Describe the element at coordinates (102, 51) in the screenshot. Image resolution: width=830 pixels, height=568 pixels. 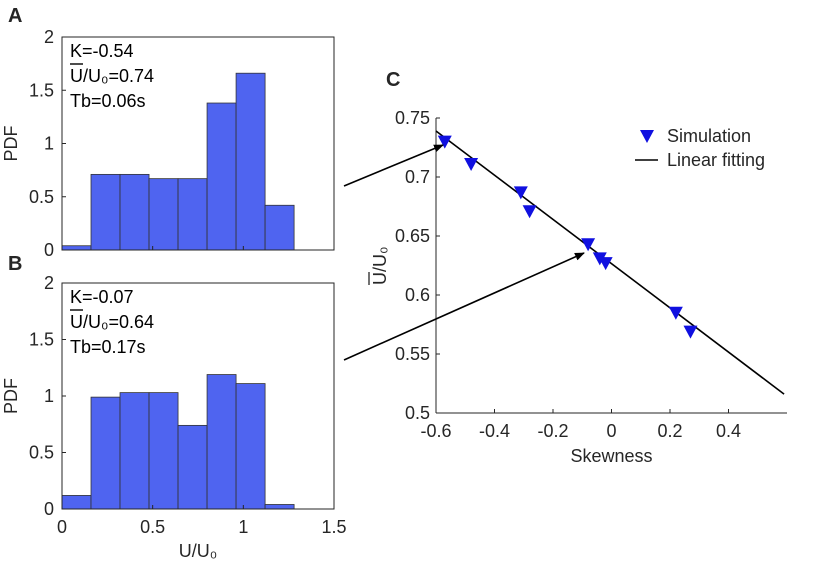
I see `annotation-kurtosis: K=-0.54` at that location.